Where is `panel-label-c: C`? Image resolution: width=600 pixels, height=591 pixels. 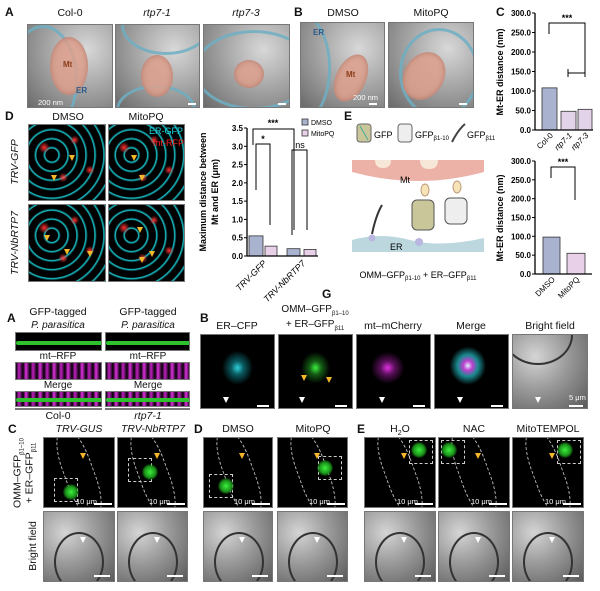
panel-label-c: C is located at coordinates (500, 12).